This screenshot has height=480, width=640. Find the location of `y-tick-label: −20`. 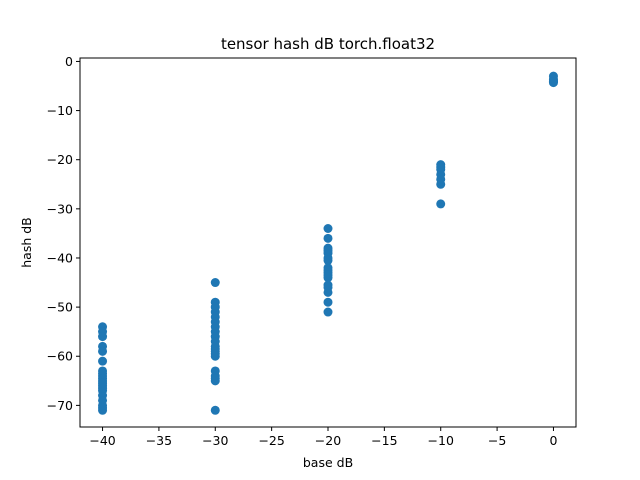

y-tick-label: −20 is located at coordinates (60, 159).